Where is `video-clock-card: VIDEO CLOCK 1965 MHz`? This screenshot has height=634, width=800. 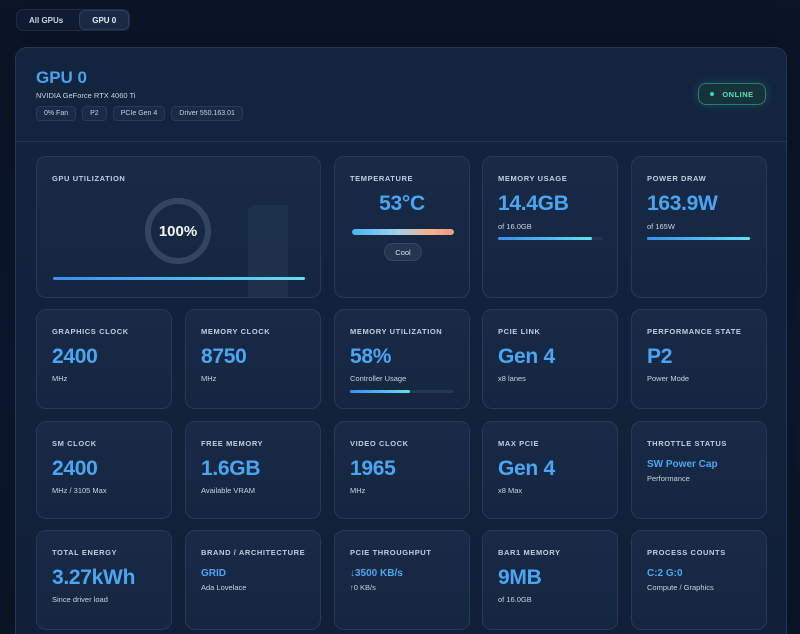
video-clock-card: VIDEO CLOCK 1965 MHz is located at coordinates (402, 470).